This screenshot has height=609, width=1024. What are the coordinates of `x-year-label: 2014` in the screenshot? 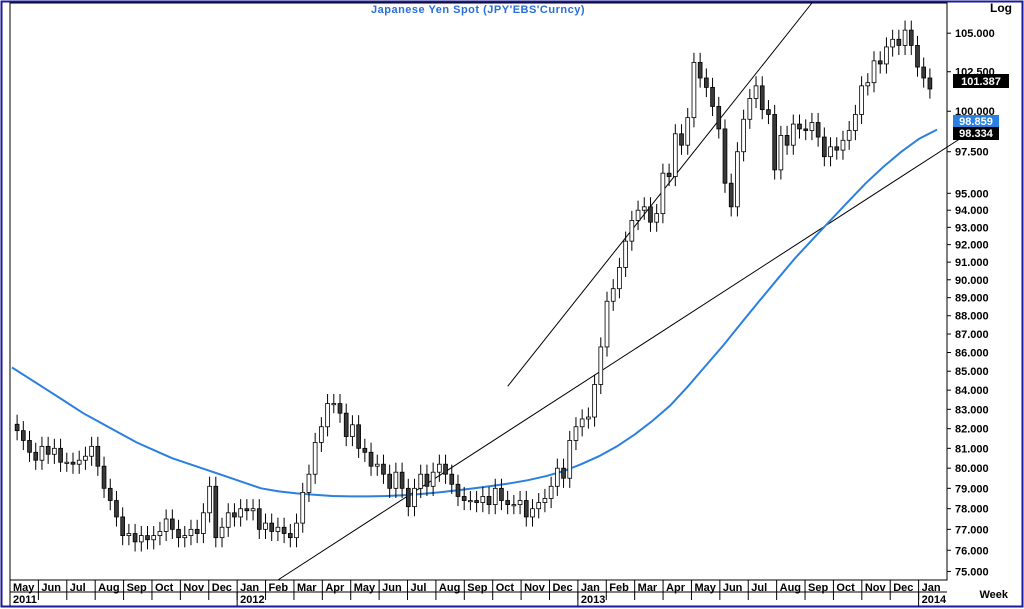 It's located at (934, 600).